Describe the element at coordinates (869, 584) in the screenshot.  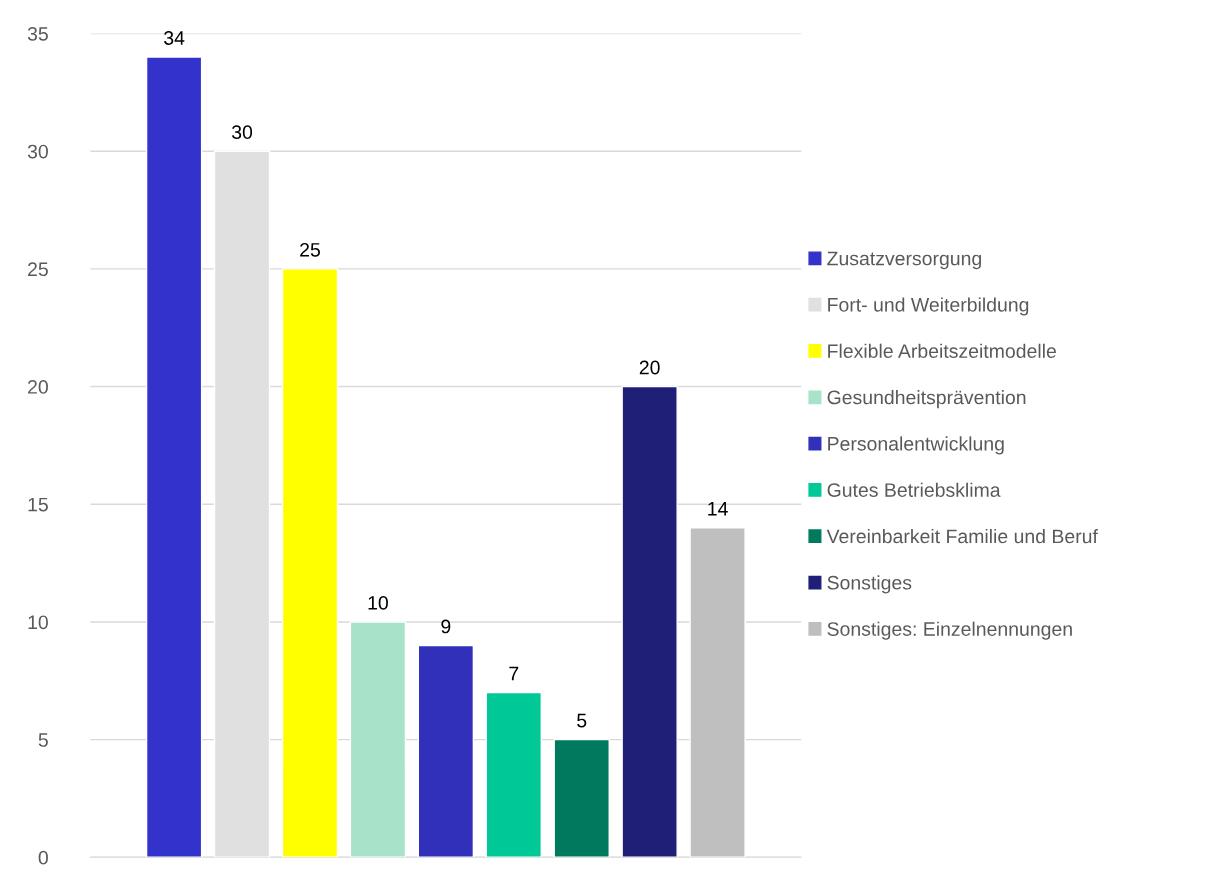
I see `legend-label: Sonstiges` at that location.